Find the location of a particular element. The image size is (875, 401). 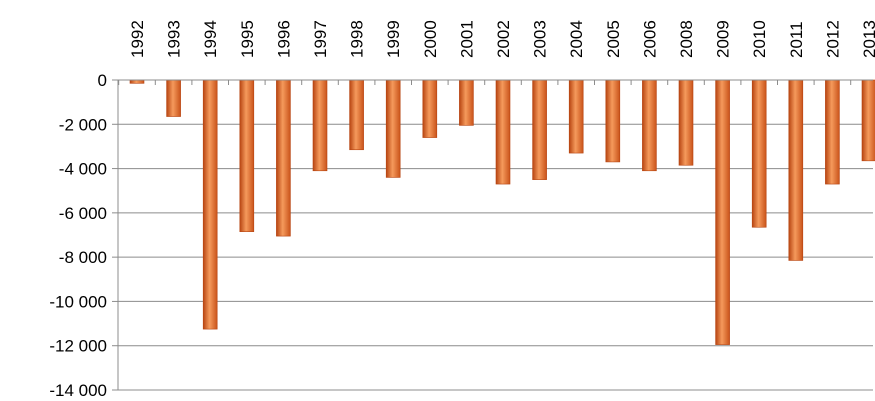

x-category-label-1994: 1994 is located at coordinates (210, 39).